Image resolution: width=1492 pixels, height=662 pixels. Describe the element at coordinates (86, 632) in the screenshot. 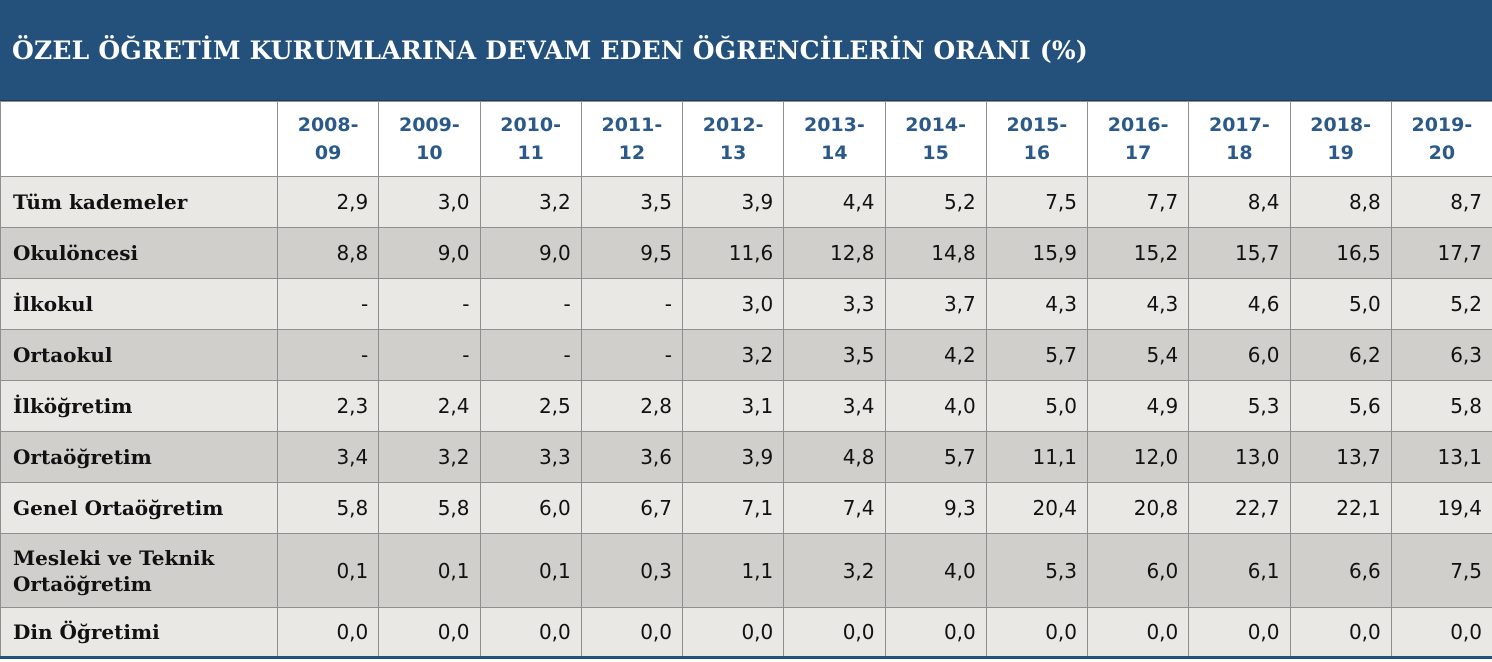

I see `row-label-line: Din Öğretimi` at that location.